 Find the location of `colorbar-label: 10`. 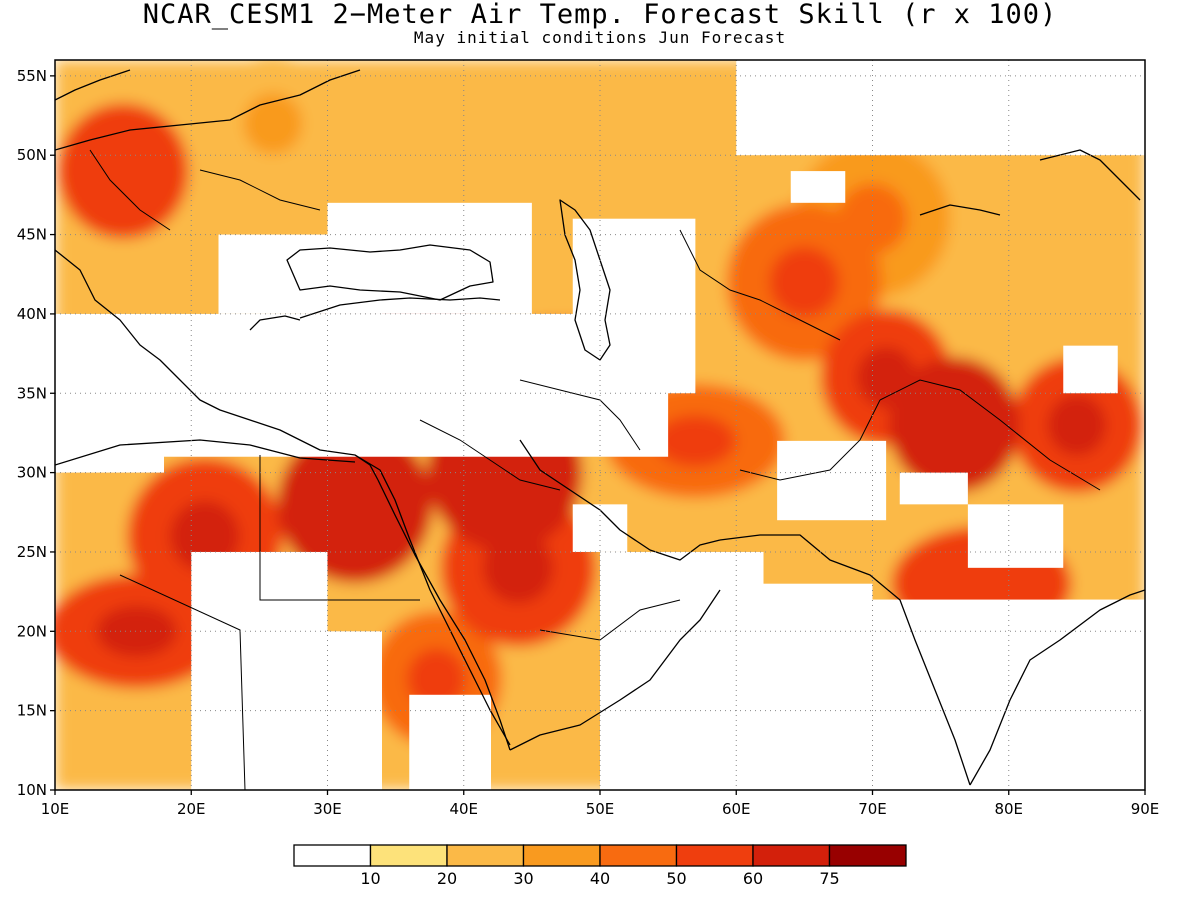

colorbar-label: 10 is located at coordinates (370, 878).